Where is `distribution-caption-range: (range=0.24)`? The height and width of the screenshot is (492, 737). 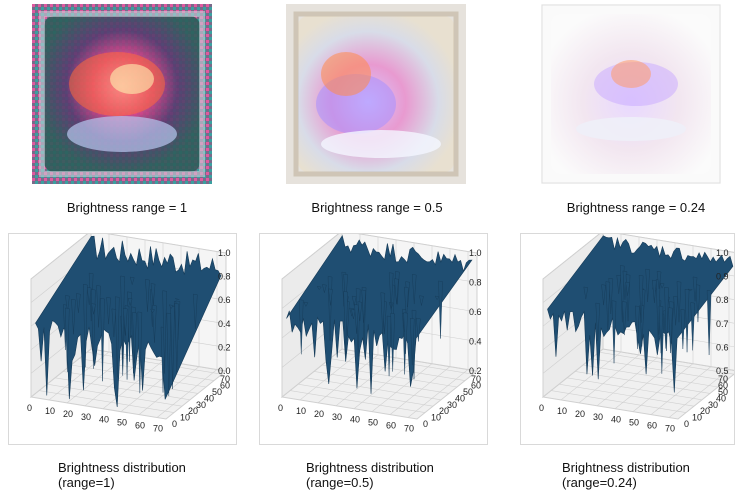
distribution-caption-range: (range=0.24) is located at coordinates (599, 482).